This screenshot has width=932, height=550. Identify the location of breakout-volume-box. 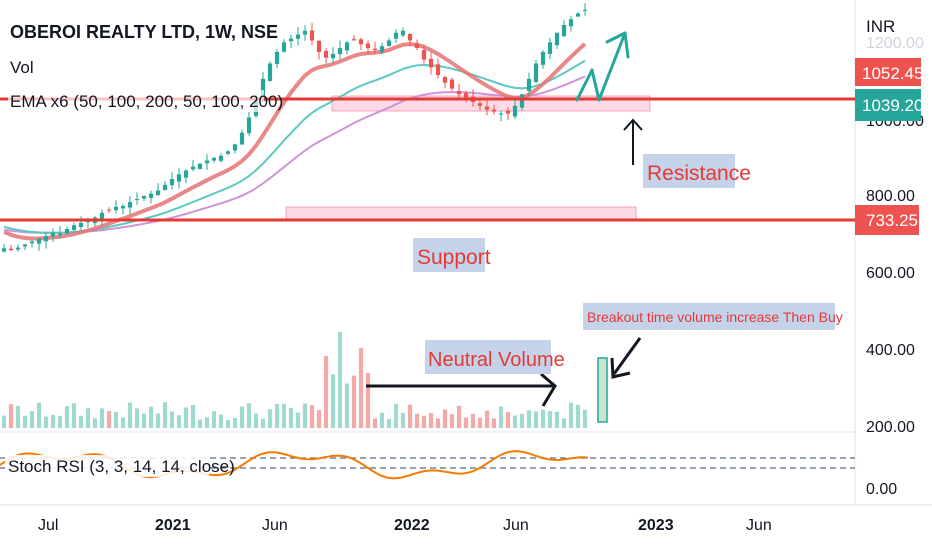
(602, 390).